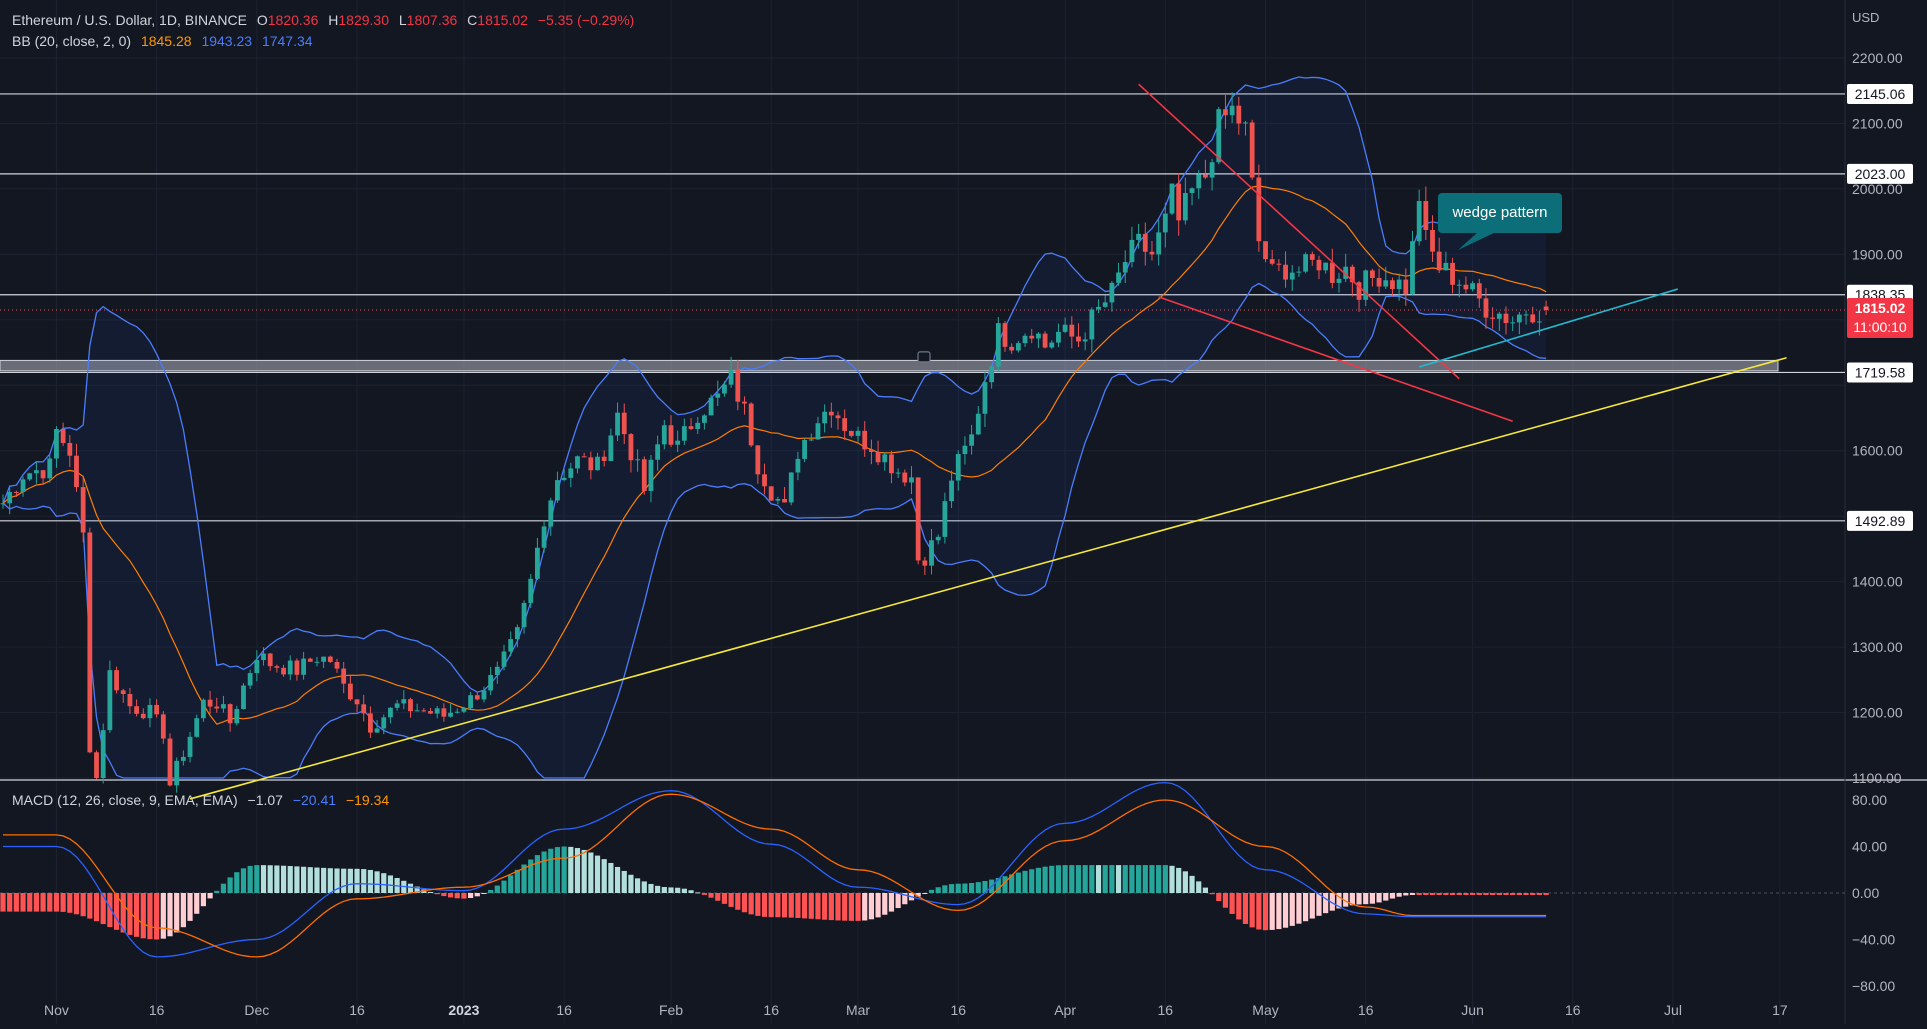 The height and width of the screenshot is (1029, 1927). I want to click on macd-tick-label: −40.00, so click(1873, 940).